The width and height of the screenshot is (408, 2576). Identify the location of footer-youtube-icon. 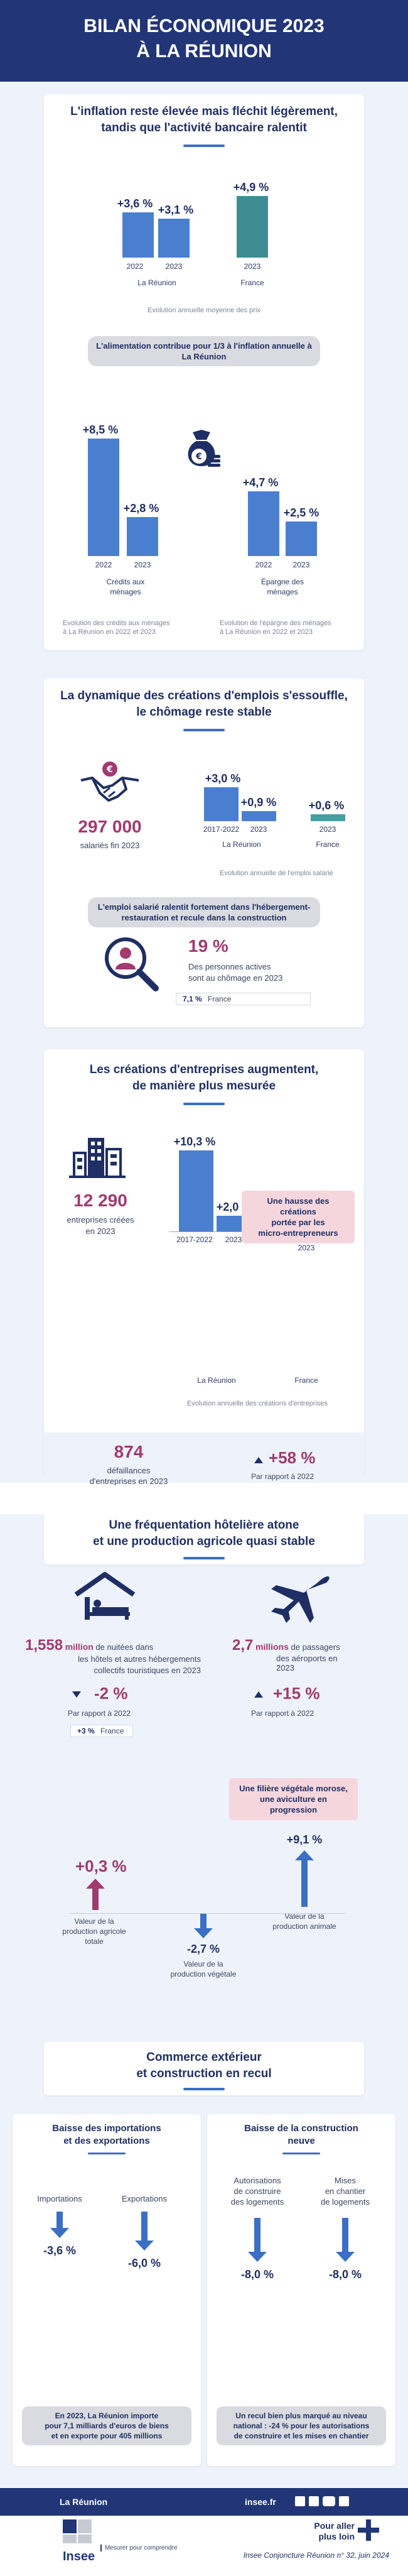
(329, 2501).